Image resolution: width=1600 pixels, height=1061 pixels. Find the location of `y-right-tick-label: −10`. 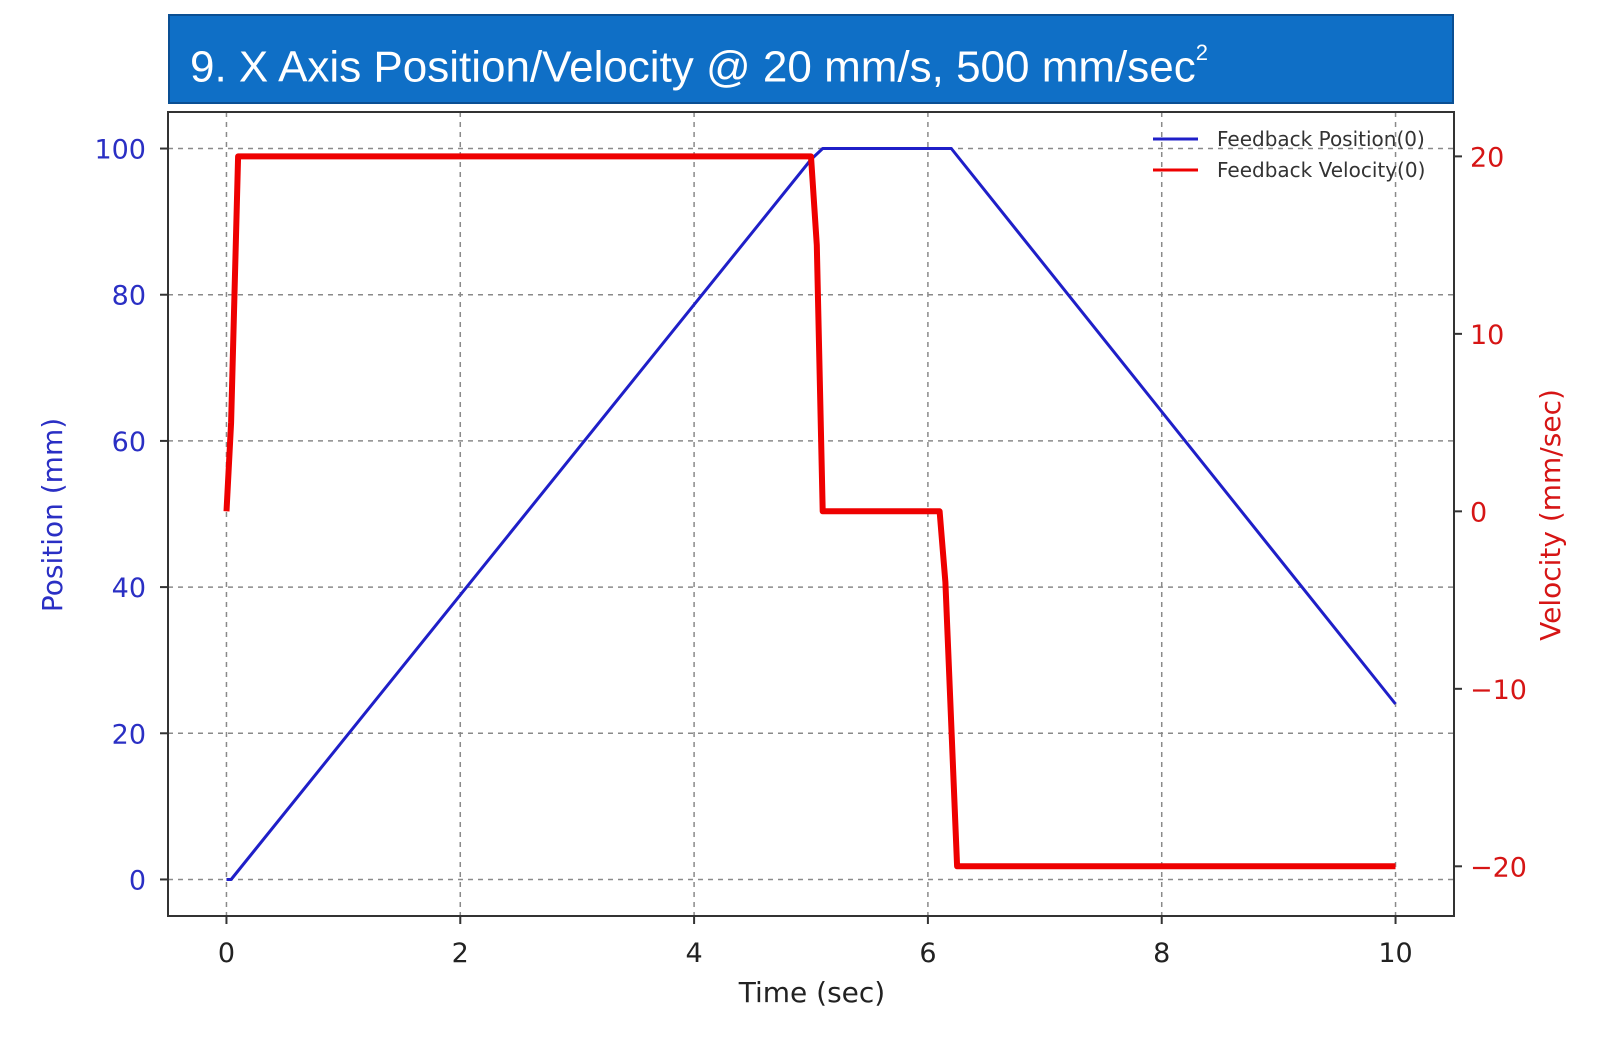

y-right-tick-label: −10 is located at coordinates (1498, 690).